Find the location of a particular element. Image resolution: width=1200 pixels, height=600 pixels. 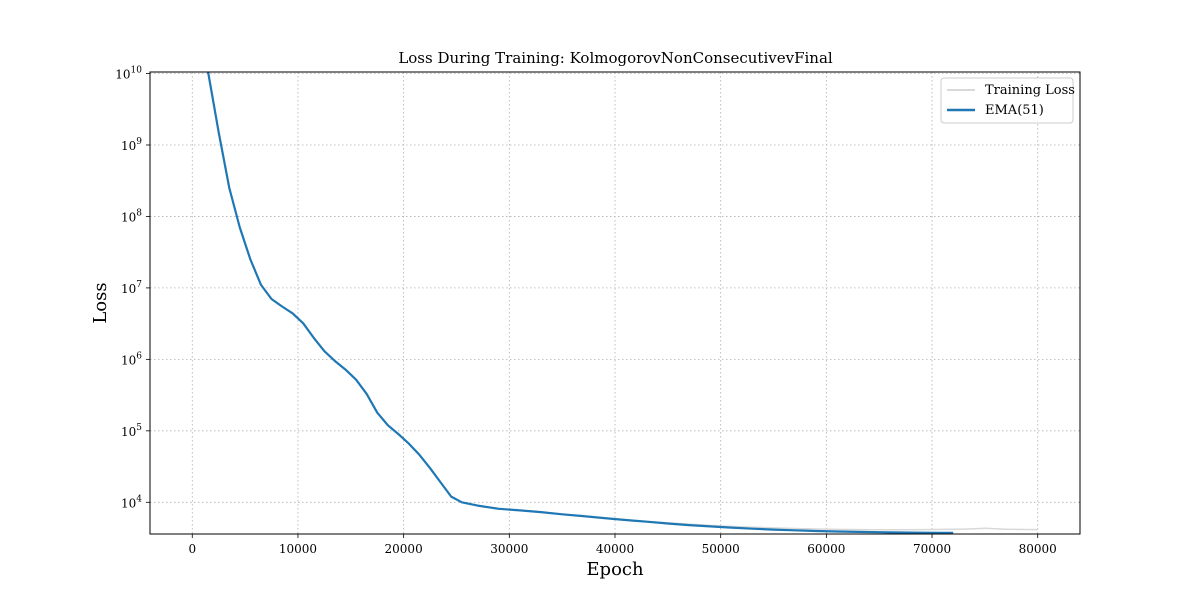

y-axis-ticks: 10⁴ 10⁵ 10⁶ 10⁷ 10⁸ 10⁹ 10¹⁰ is located at coordinates (132, 288).